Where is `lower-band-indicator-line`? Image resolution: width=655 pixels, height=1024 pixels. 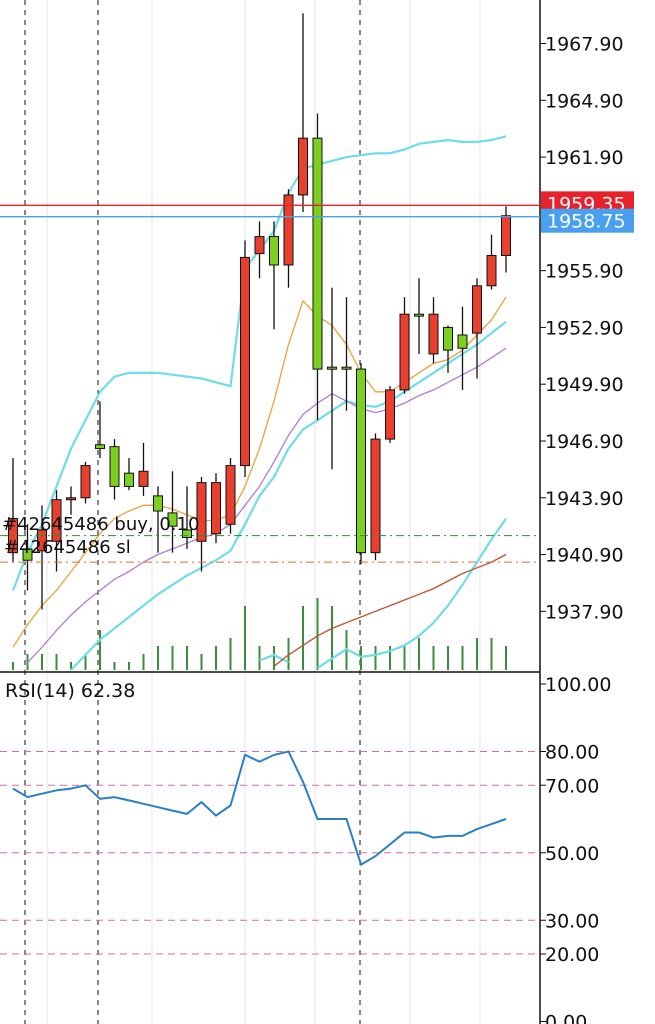 lower-band-indicator-line is located at coordinates (383, 593).